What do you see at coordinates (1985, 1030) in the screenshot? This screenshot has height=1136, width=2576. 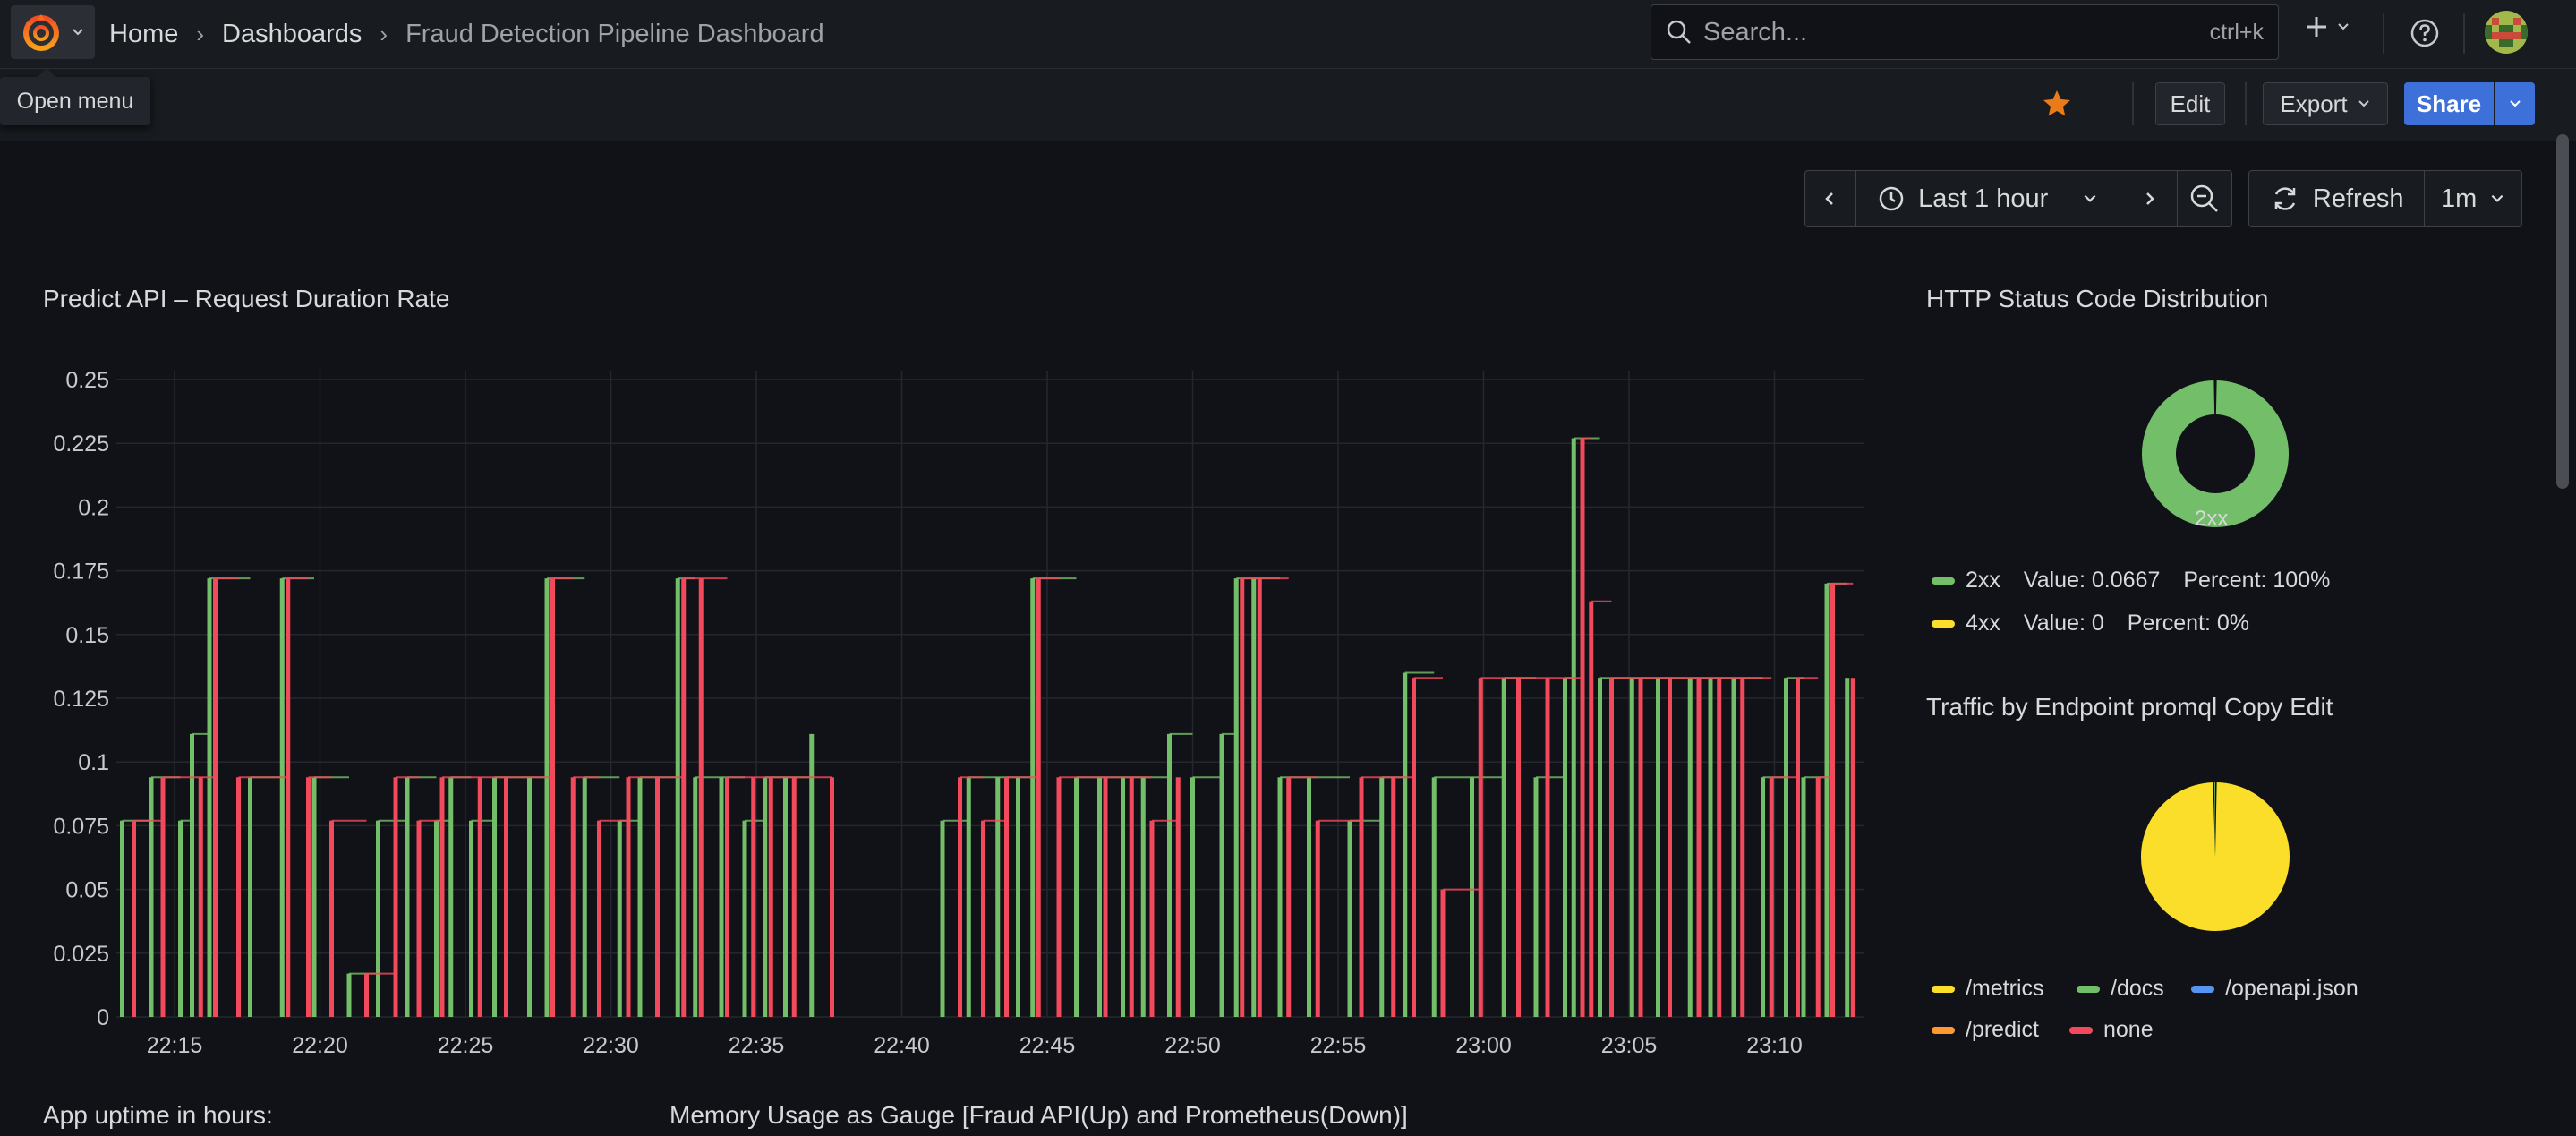 I see `traffic-legend-item: /predict` at bounding box center [1985, 1030].